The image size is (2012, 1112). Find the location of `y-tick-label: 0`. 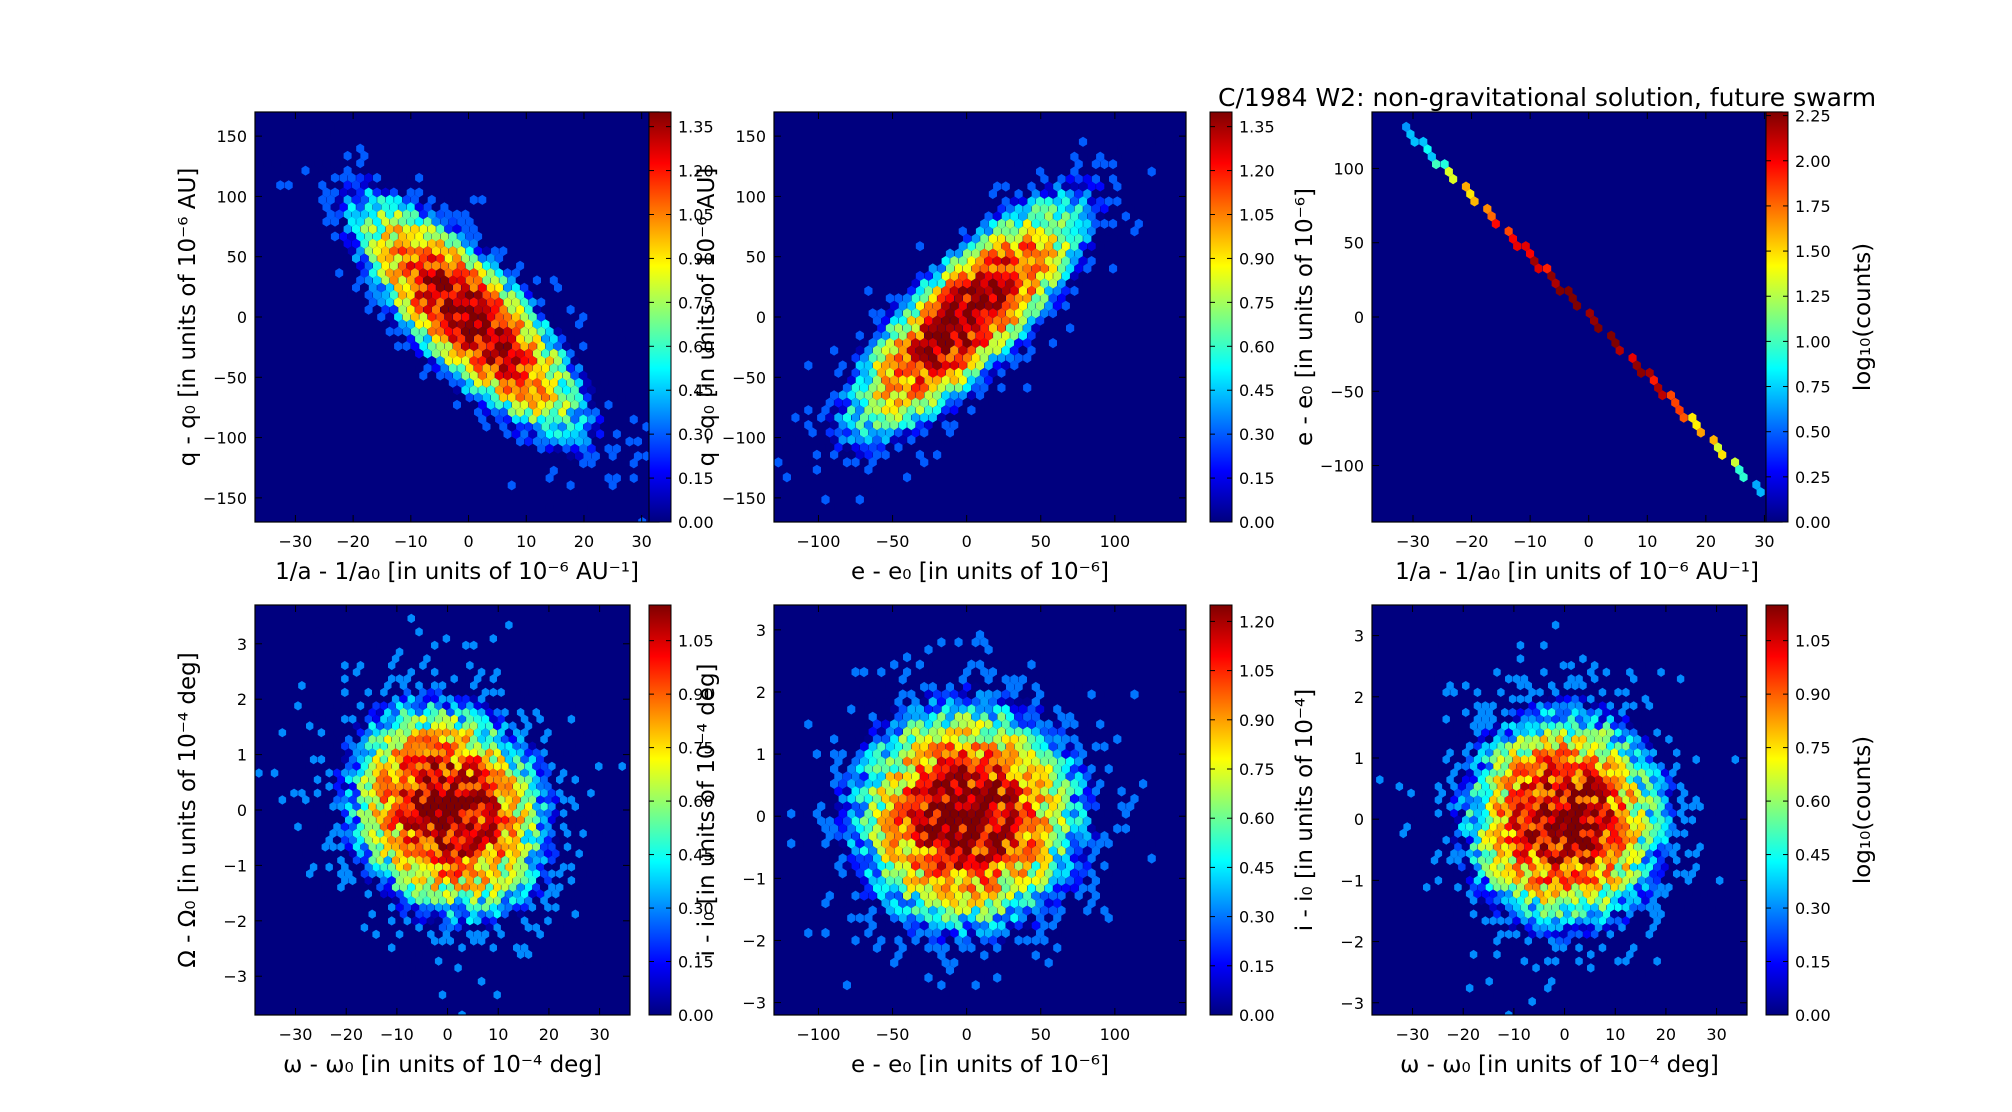

y-tick-label: 0 is located at coordinates (761, 816).